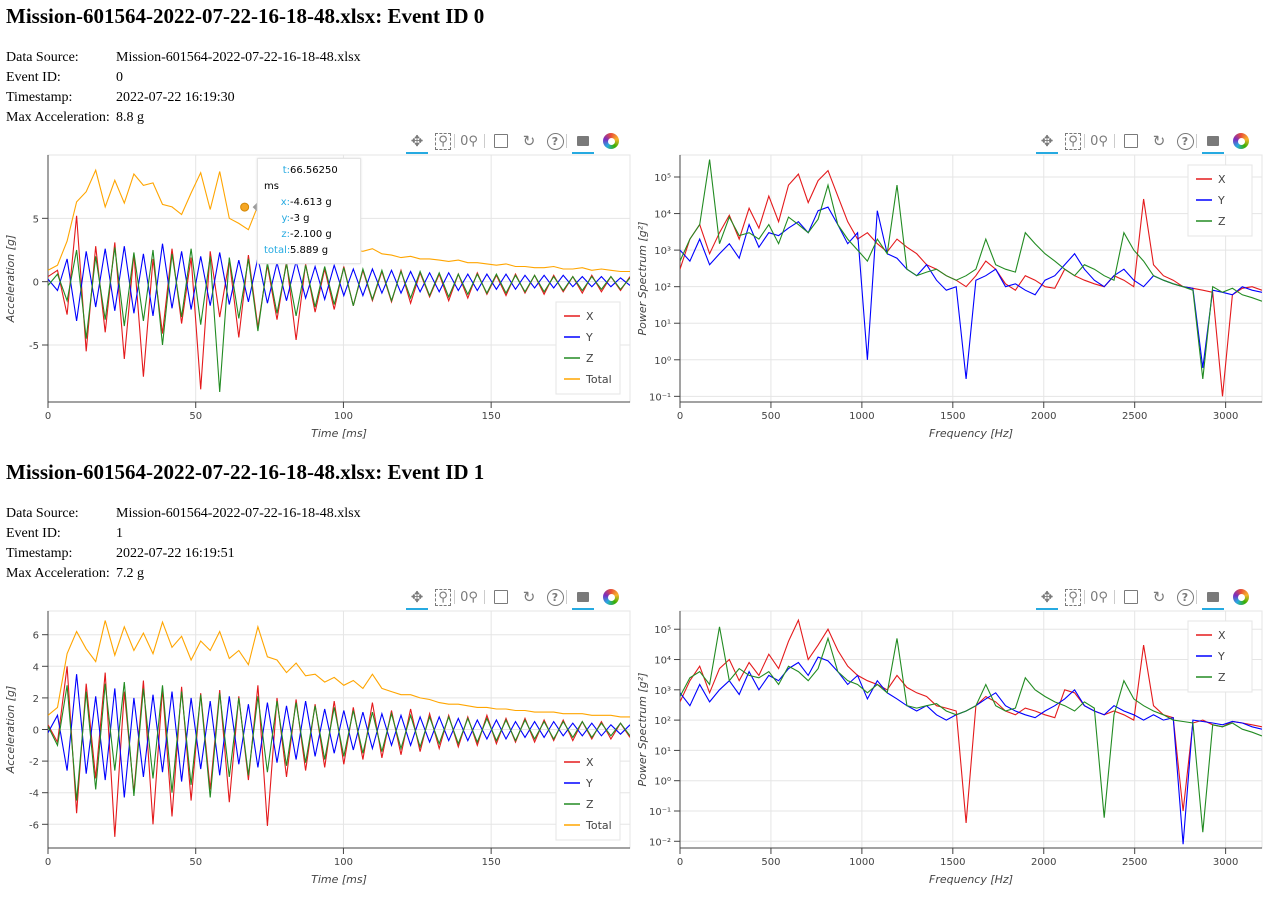 The height and width of the screenshot is (903, 1275). What do you see at coordinates (175, 553) in the screenshot?
I see `meta-value: 2022-07-22 16:19:51` at bounding box center [175, 553].